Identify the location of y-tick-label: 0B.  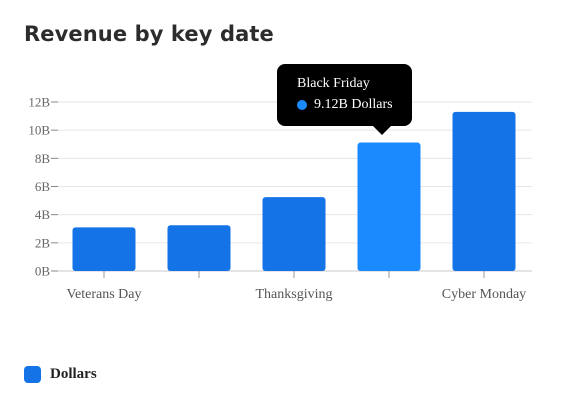
(43, 271).